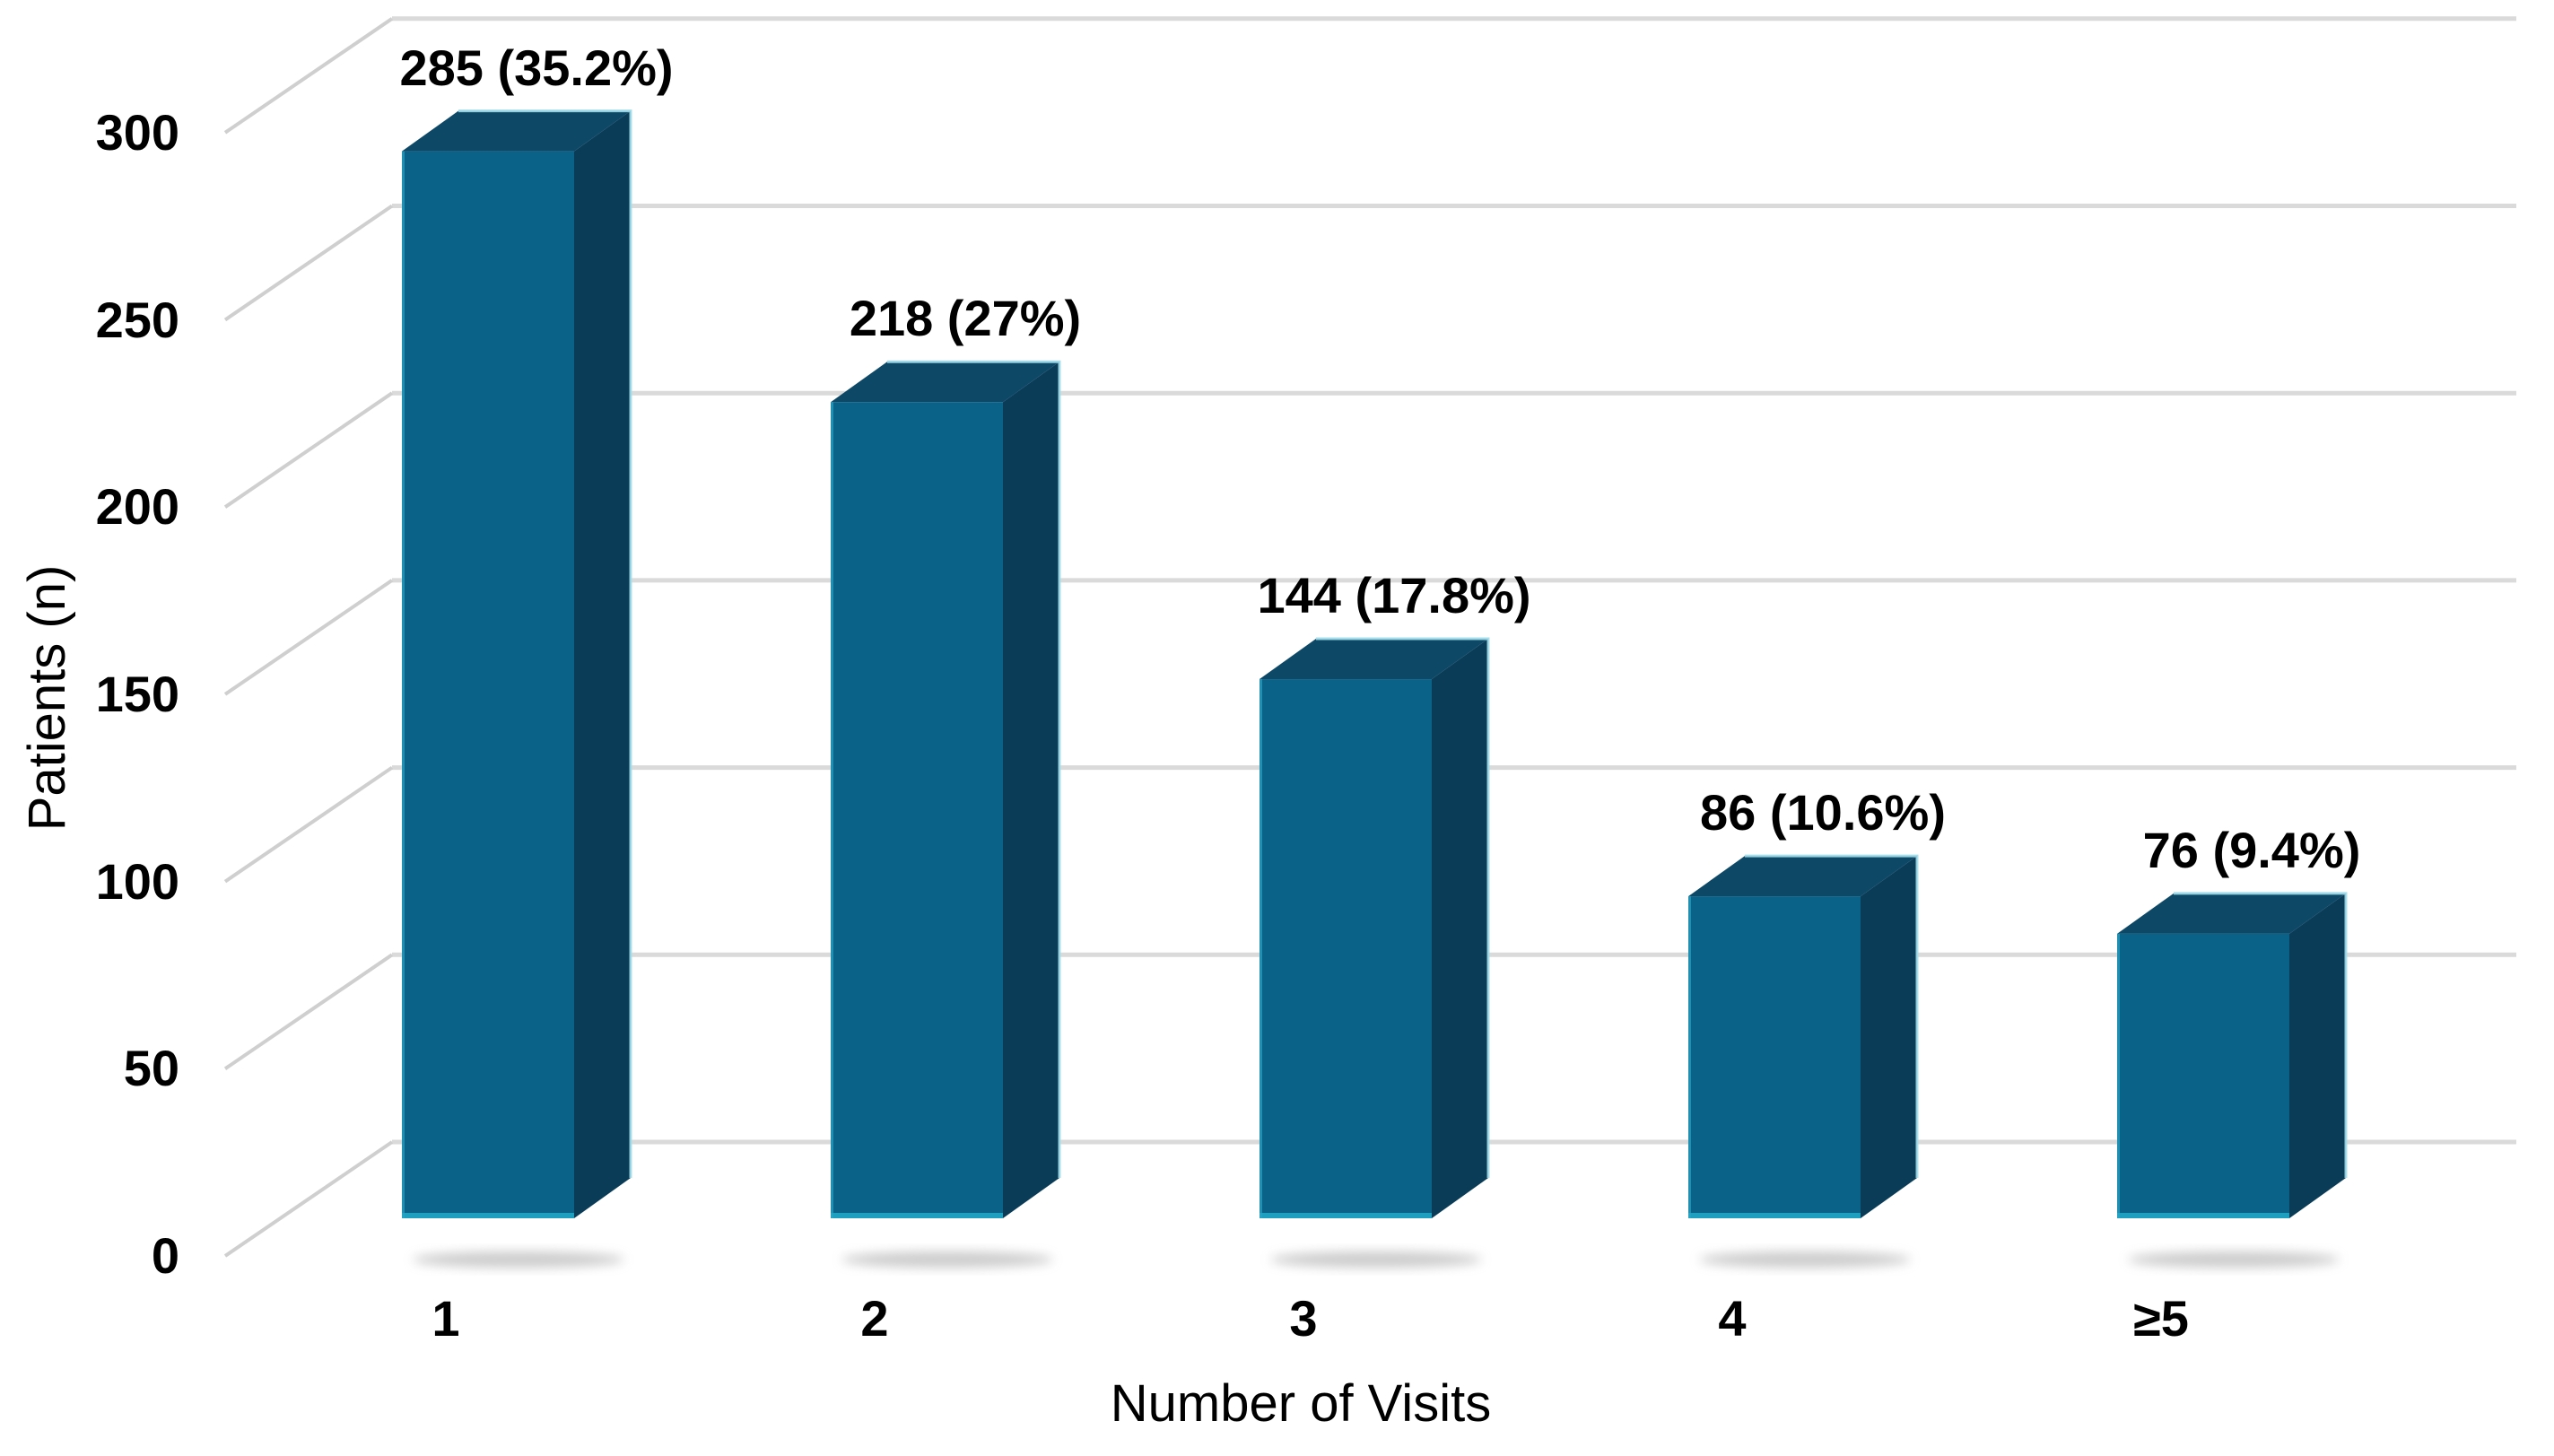  What do you see at coordinates (1733, 1318) in the screenshot?
I see `x-category-label: 4` at bounding box center [1733, 1318].